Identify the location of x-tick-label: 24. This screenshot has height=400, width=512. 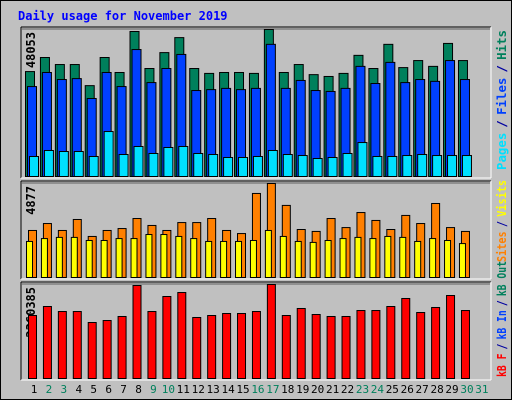
(378, 389).